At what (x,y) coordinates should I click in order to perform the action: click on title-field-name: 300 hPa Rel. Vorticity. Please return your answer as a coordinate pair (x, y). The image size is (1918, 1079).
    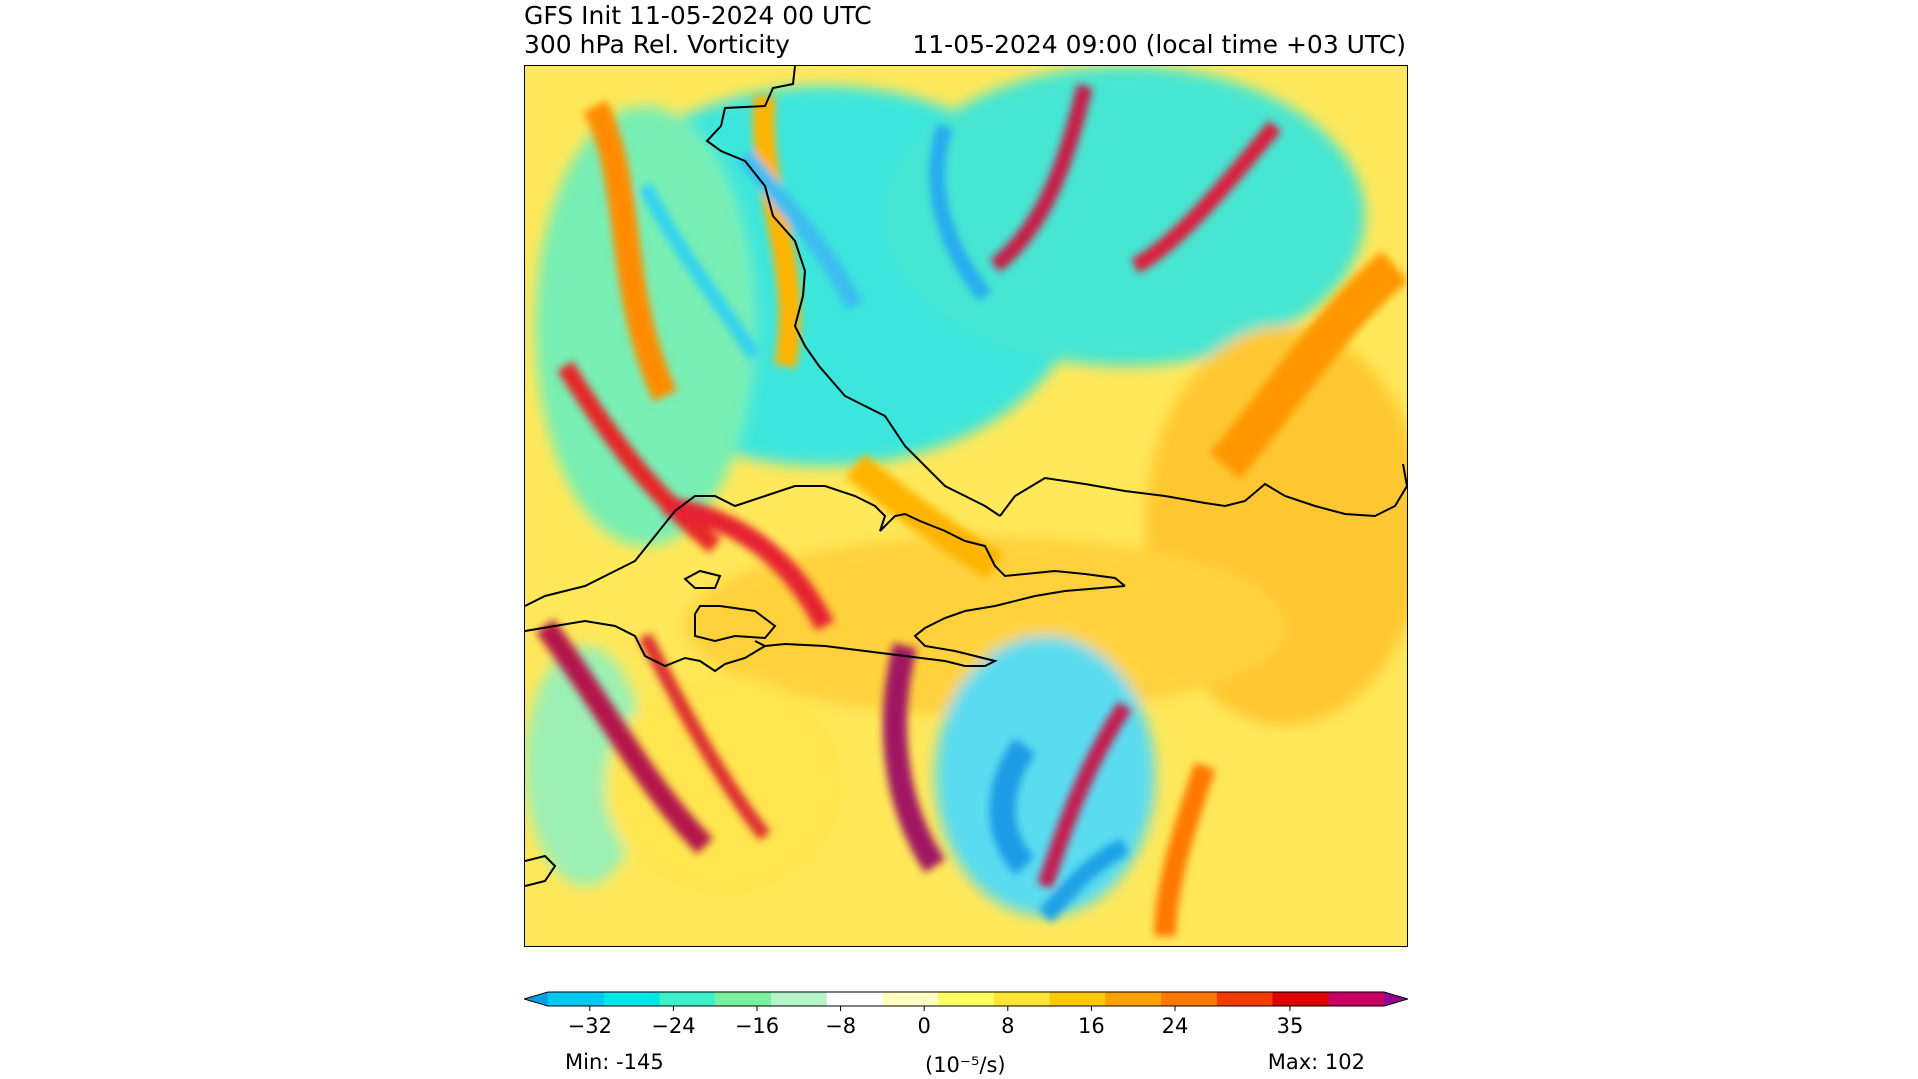
    Looking at the image, I should click on (657, 44).